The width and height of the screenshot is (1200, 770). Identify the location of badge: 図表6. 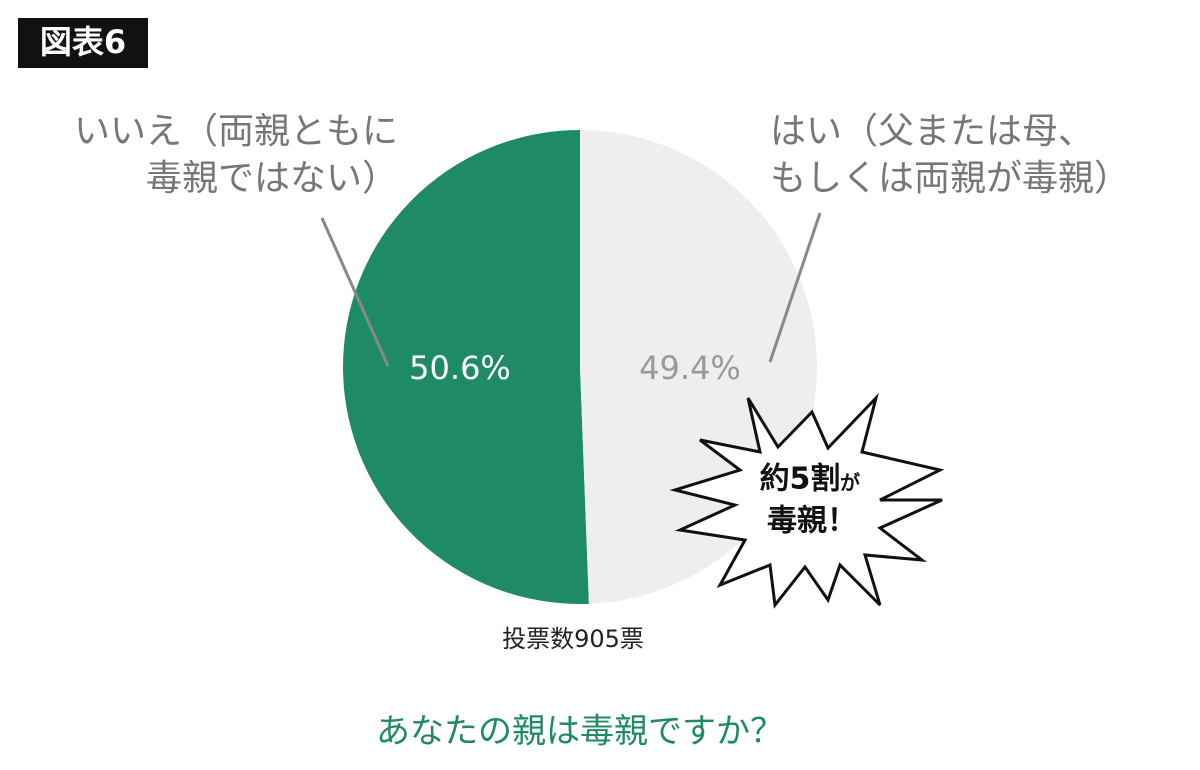
(83, 42).